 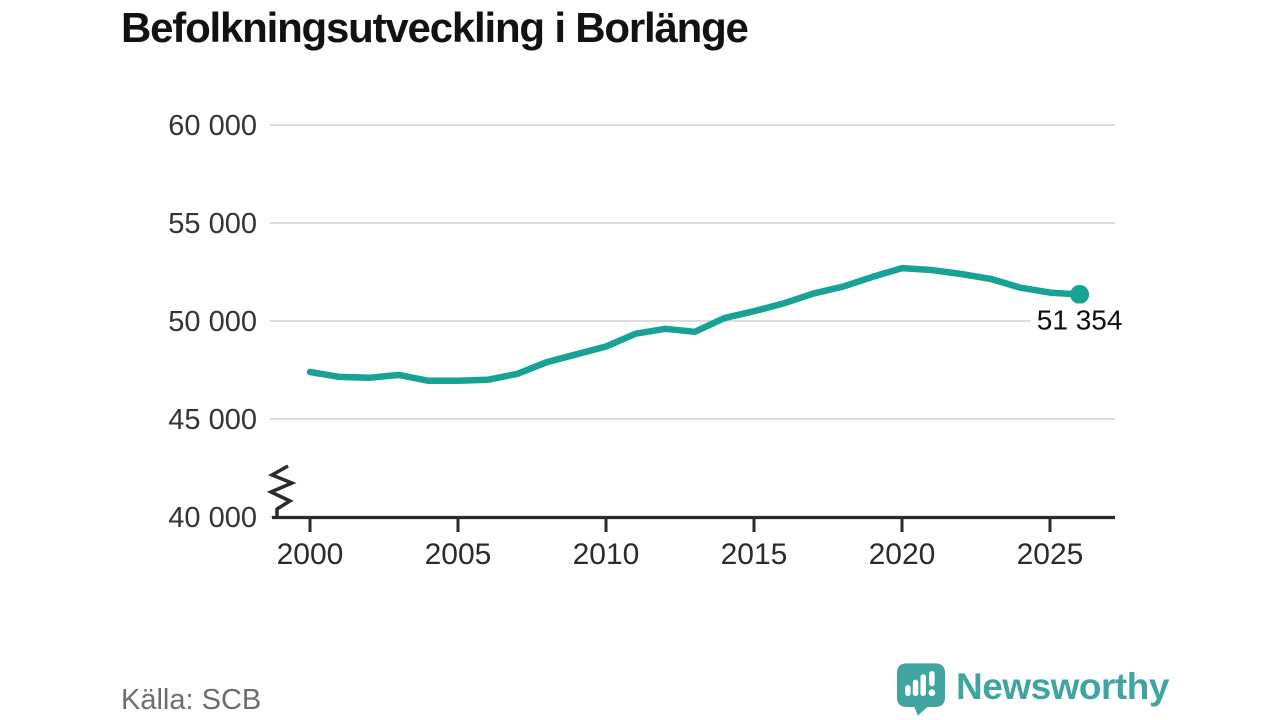 I want to click on y-tick-label: 45 000, so click(x=212, y=420).